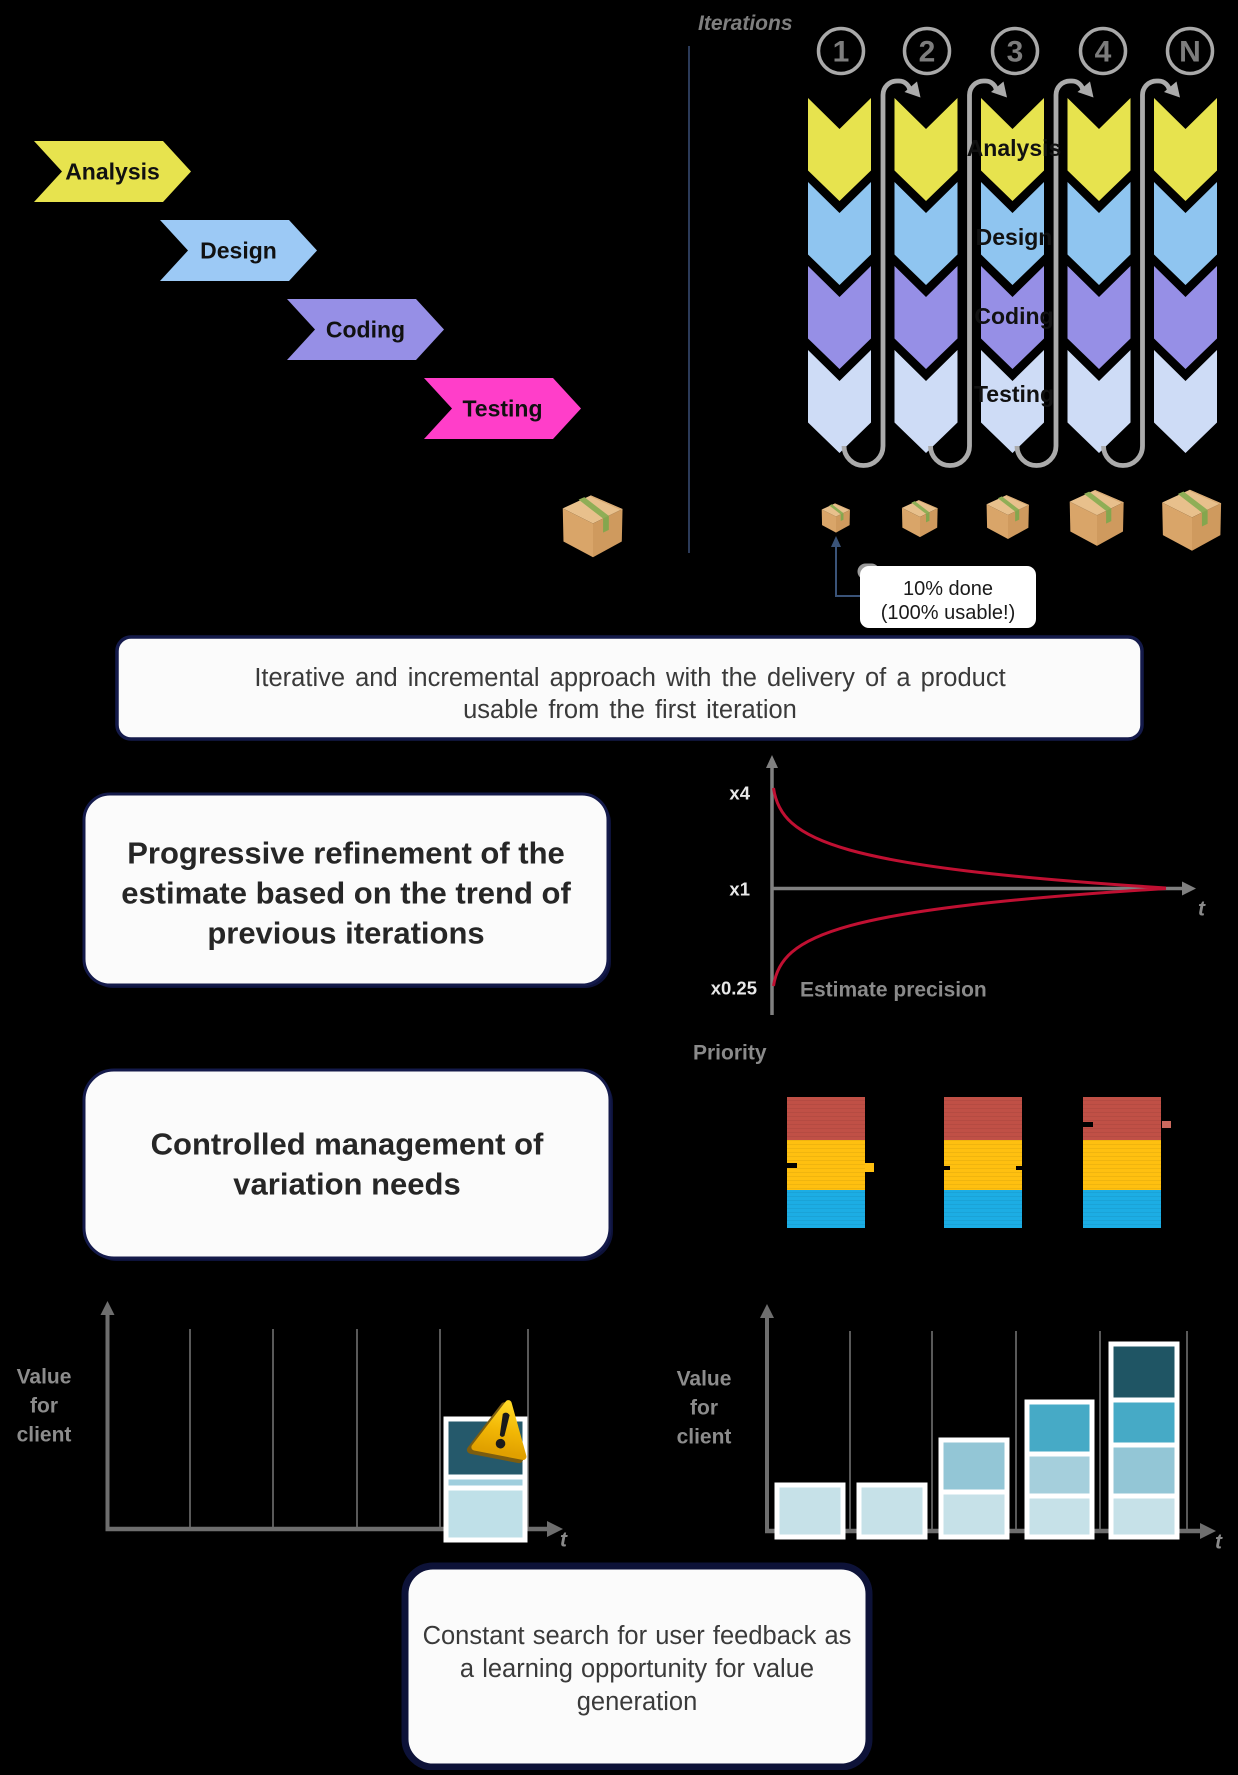 The image size is (1238, 1775). Describe the element at coordinates (739, 793) in the screenshot. I see `svg-text: x4` at that location.